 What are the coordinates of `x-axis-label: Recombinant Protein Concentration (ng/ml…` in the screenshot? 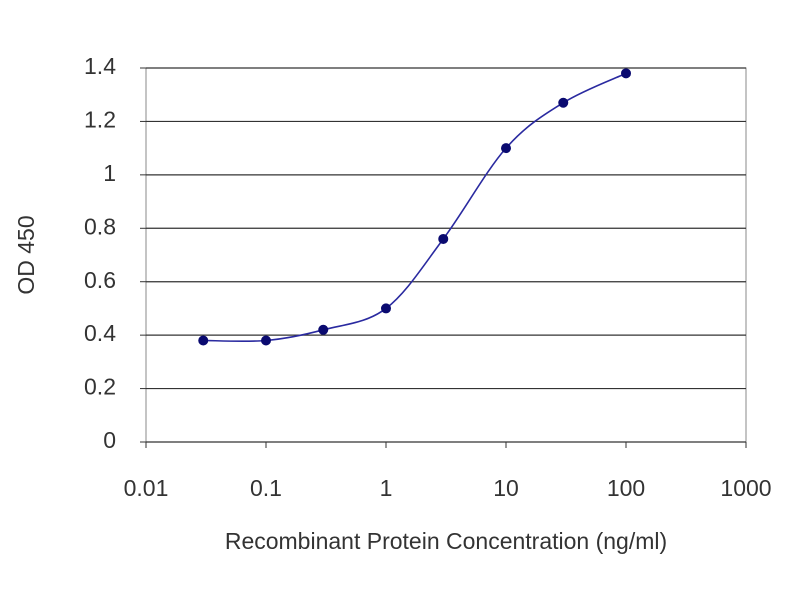 It's located at (446, 541).